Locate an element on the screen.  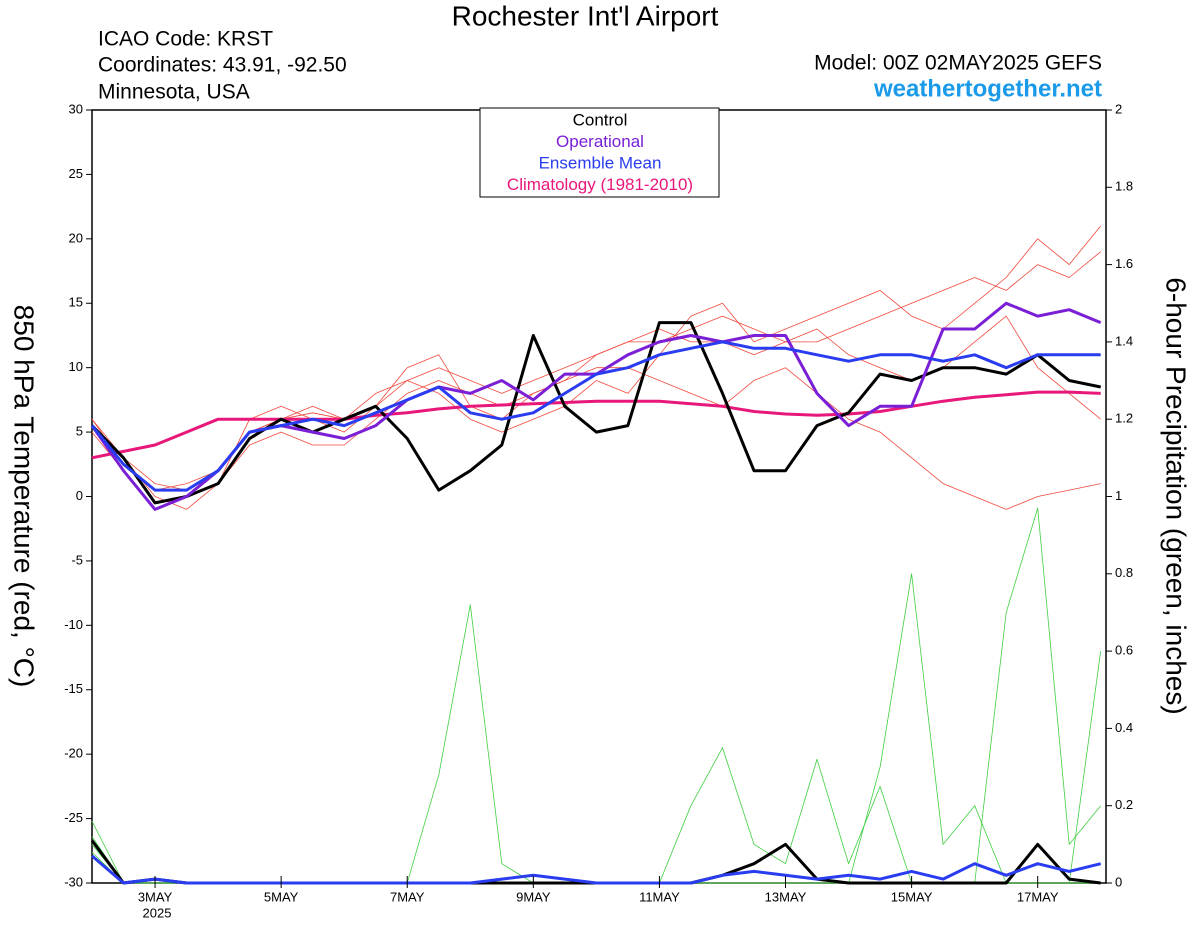
x-tick-label: 15MAY is located at coordinates (912, 896).